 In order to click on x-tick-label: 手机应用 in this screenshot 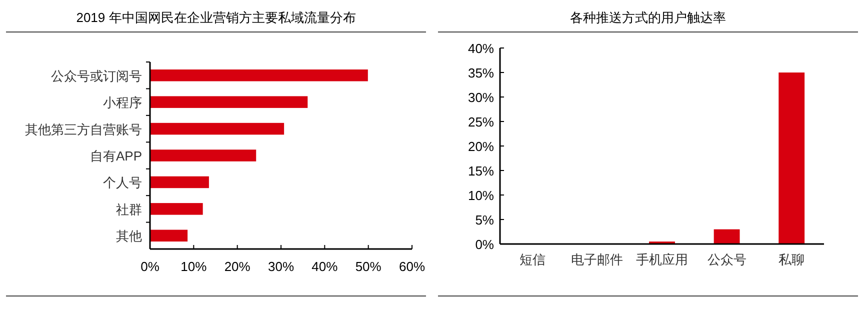, I will do `click(662, 259)`.